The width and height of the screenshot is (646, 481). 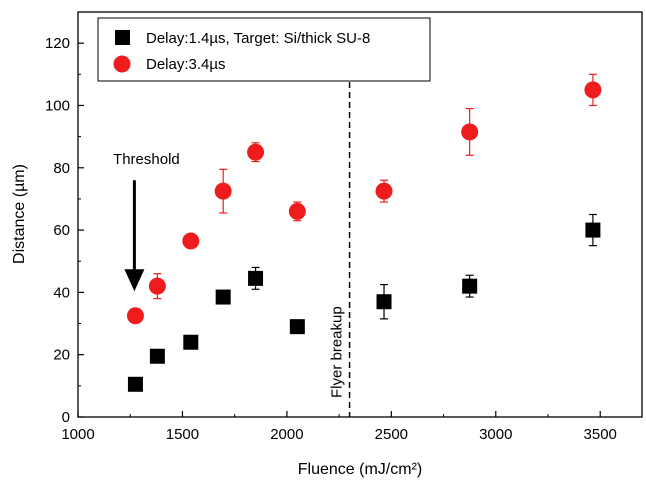 I want to click on threshold-label: Threshold, so click(x=146, y=159).